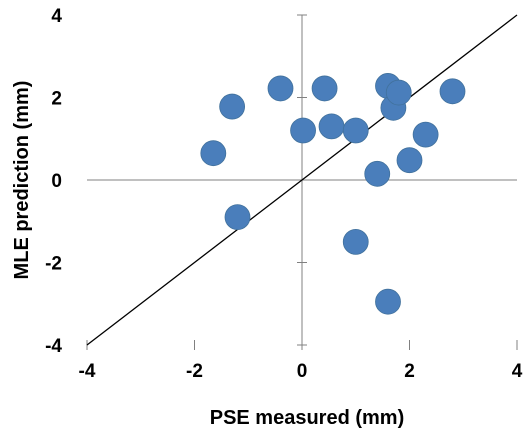  Describe the element at coordinates (53, 346) in the screenshot. I see `y-tick-label: -4` at that location.